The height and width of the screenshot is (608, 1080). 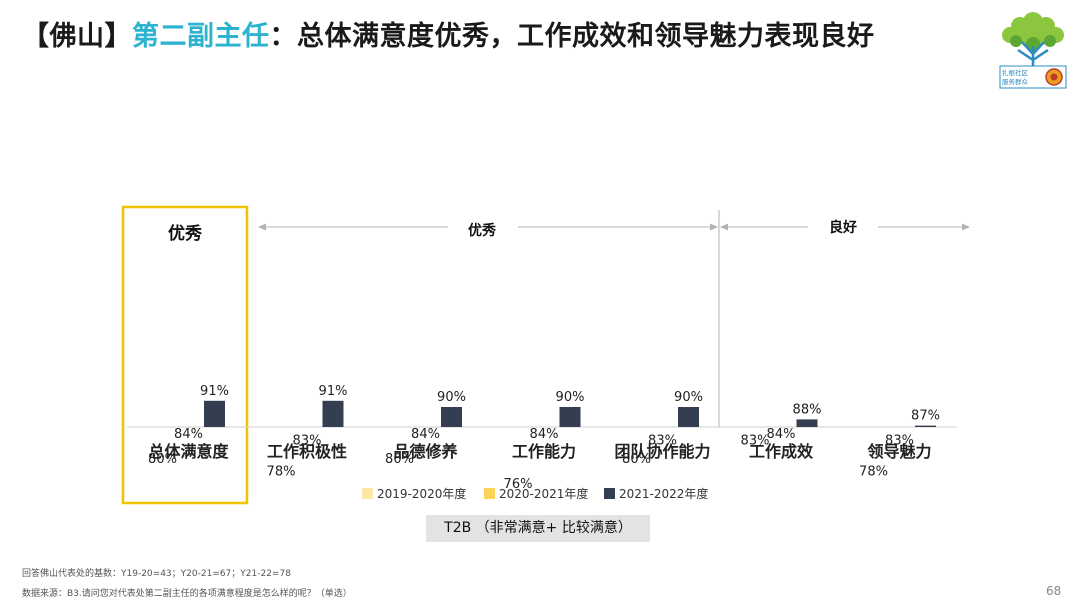 I want to click on legend: 2019-2020年度 2020-2021年度 2021-2022年度, so click(x=535, y=493).